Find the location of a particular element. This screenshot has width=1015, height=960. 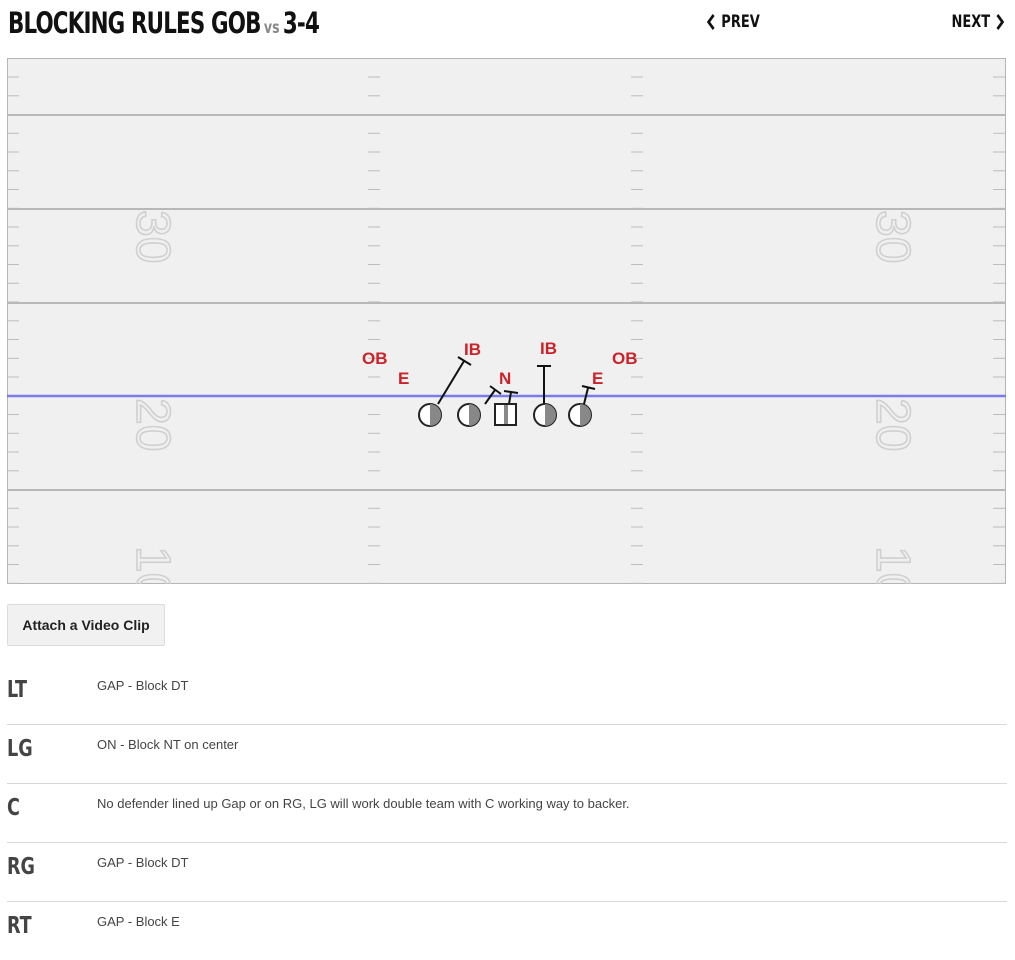

rule-position: LG is located at coordinates (20, 749).